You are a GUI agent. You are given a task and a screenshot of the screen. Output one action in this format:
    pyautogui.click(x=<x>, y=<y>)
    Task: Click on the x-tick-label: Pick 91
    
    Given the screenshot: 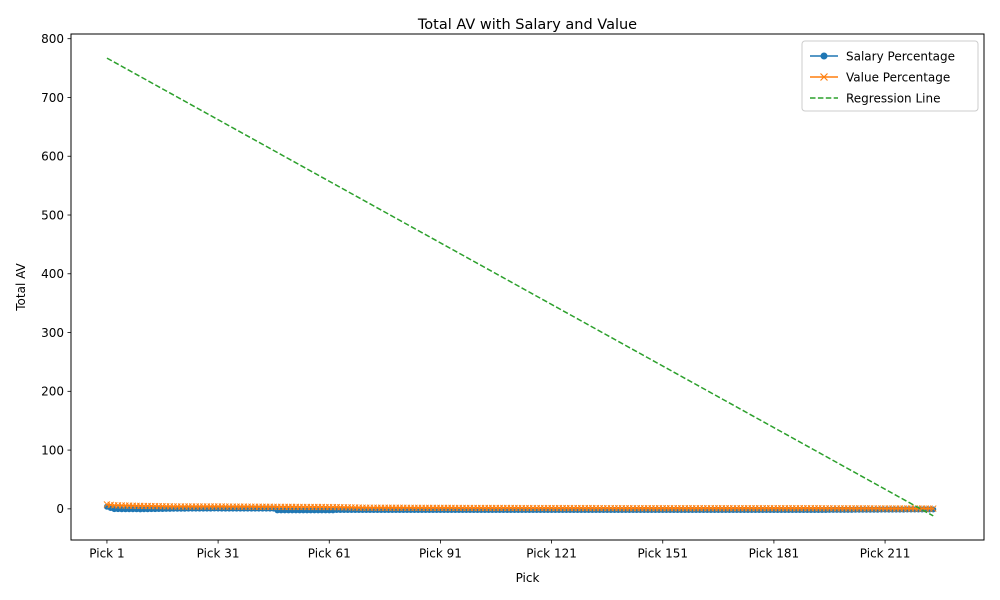 What is the action you would take?
    pyautogui.click(x=440, y=554)
    